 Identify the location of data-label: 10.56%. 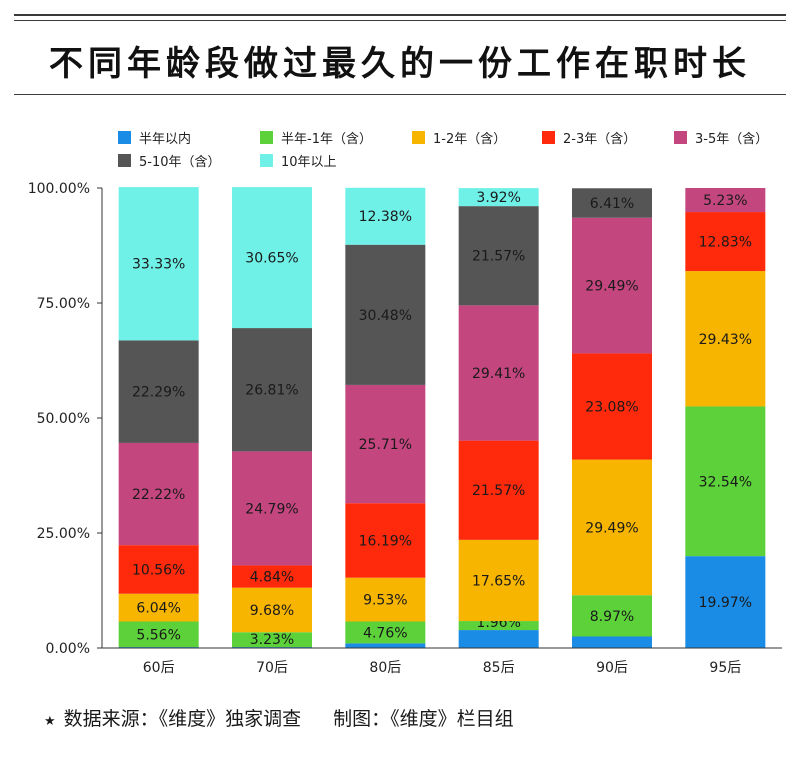
(158, 570).